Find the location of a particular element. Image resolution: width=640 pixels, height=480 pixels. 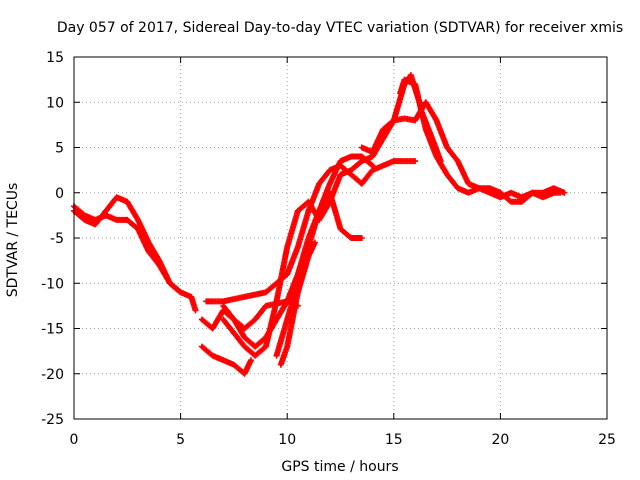

x-tick-label: 5 is located at coordinates (180, 440).